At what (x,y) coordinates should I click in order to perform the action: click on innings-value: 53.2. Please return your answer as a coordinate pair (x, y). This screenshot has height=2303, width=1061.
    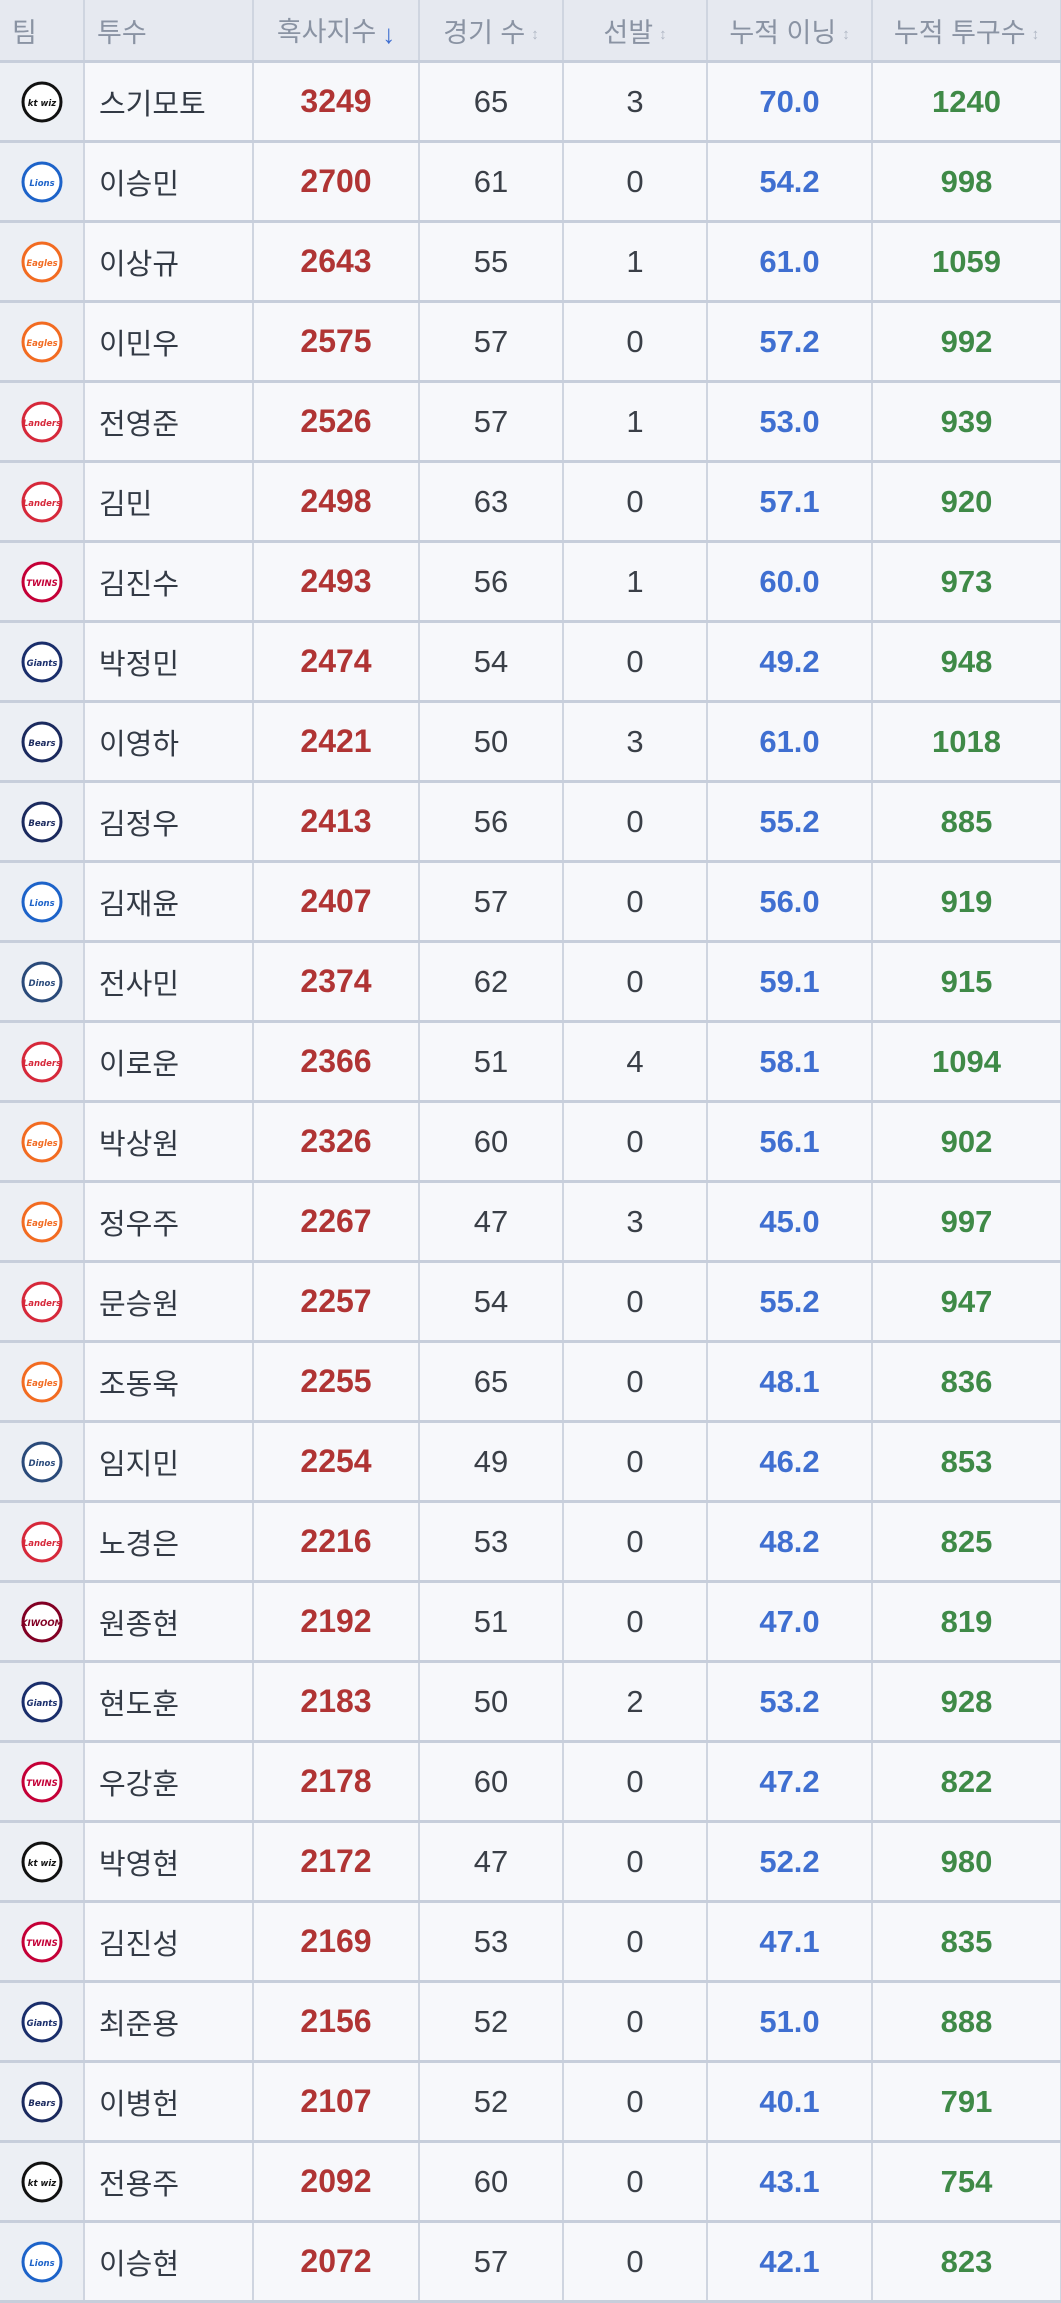
    Looking at the image, I should click on (790, 1702).